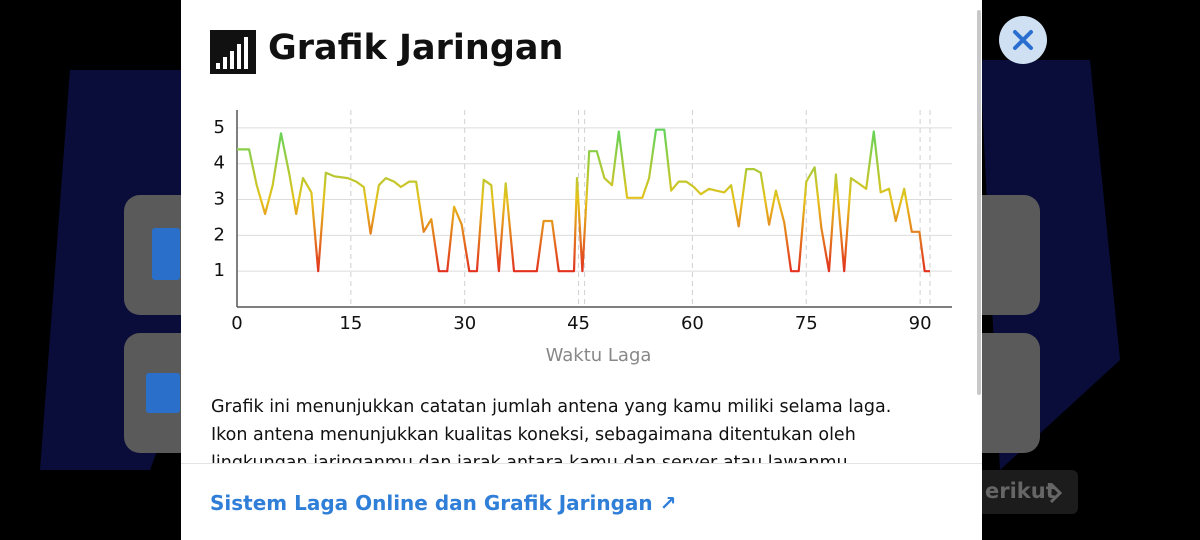 The image size is (1200, 540). I want to click on x-axis-label: Waktu Laga, so click(599, 355).